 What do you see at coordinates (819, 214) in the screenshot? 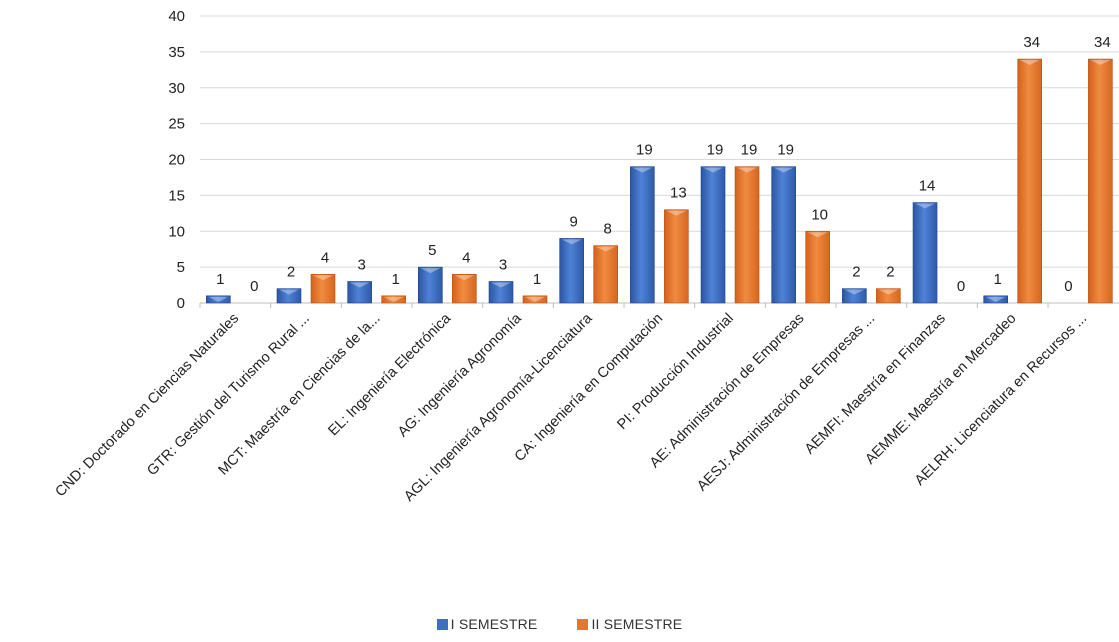
I see `data-label-series-2-8: 10` at bounding box center [819, 214].